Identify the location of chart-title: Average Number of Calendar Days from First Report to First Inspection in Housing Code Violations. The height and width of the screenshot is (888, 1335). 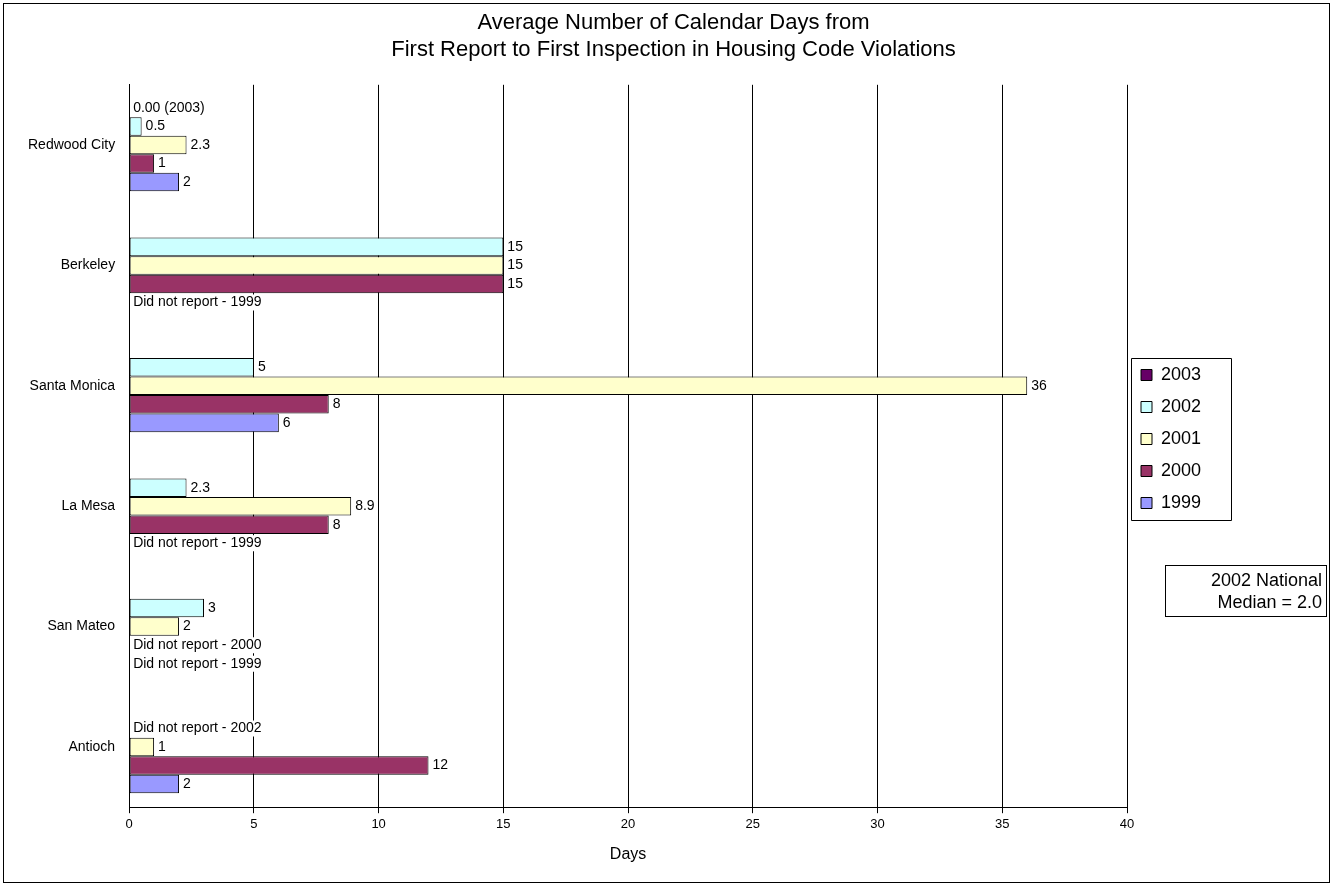
(673, 35).